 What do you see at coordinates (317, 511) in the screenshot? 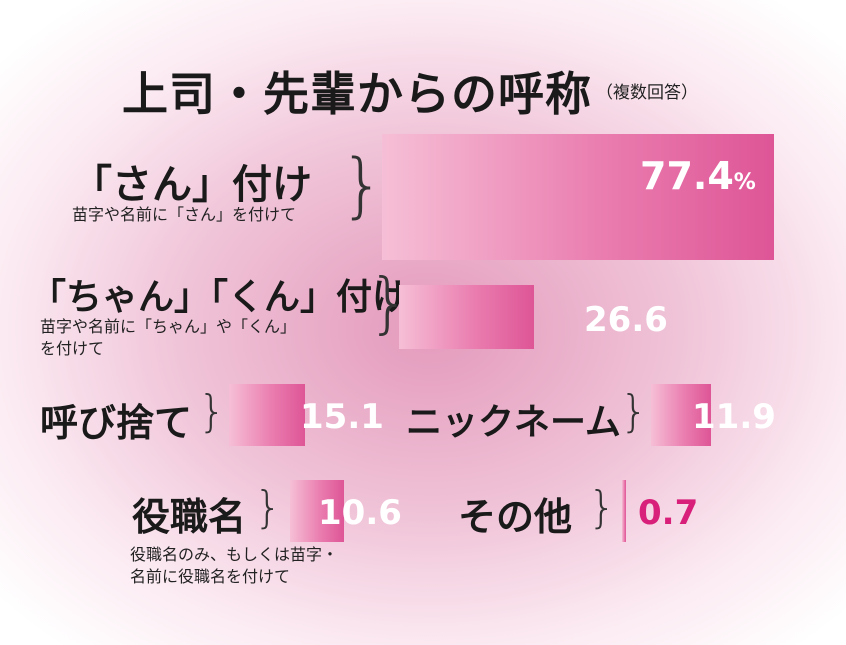
I see `bar-yakushoku` at bounding box center [317, 511].